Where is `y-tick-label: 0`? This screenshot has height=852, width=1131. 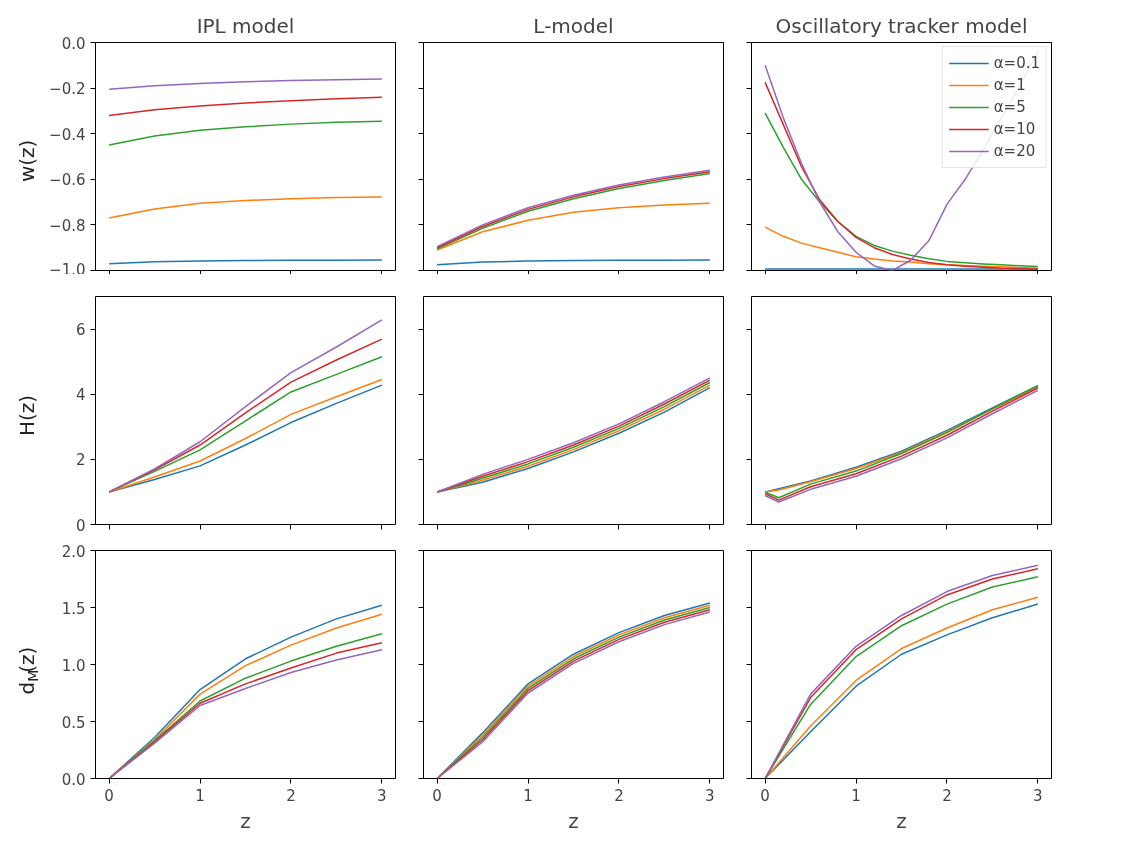
y-tick-label: 0 is located at coordinates (80, 525).